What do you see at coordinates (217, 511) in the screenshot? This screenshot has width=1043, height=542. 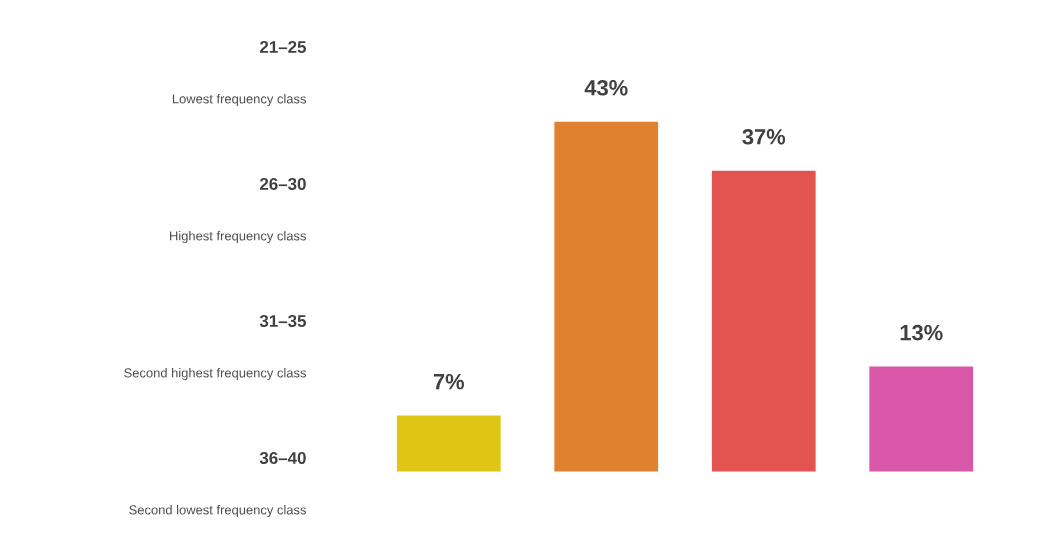 I see `text: Second lowest frequency class` at bounding box center [217, 511].